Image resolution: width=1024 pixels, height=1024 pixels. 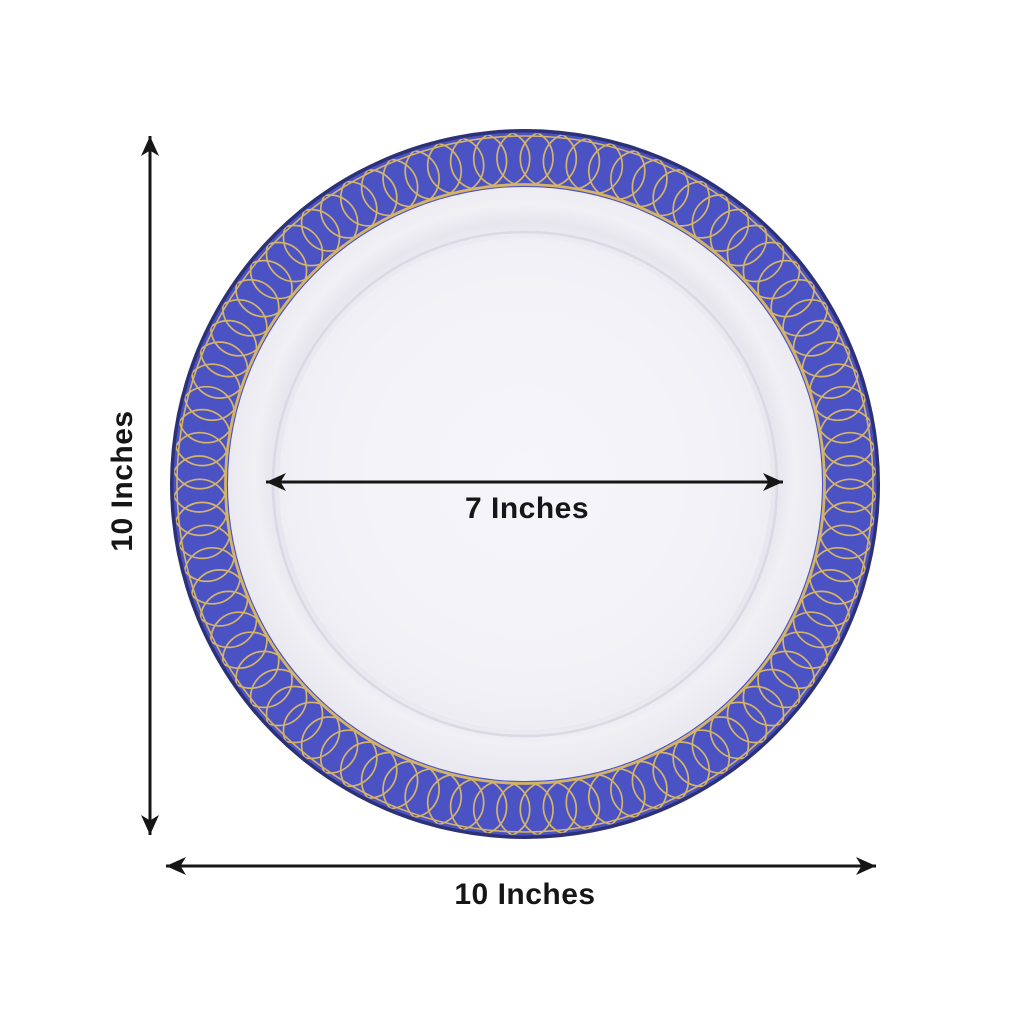 What do you see at coordinates (122, 481) in the screenshot?
I see `height-dimension-label: 10 Inches` at bounding box center [122, 481].